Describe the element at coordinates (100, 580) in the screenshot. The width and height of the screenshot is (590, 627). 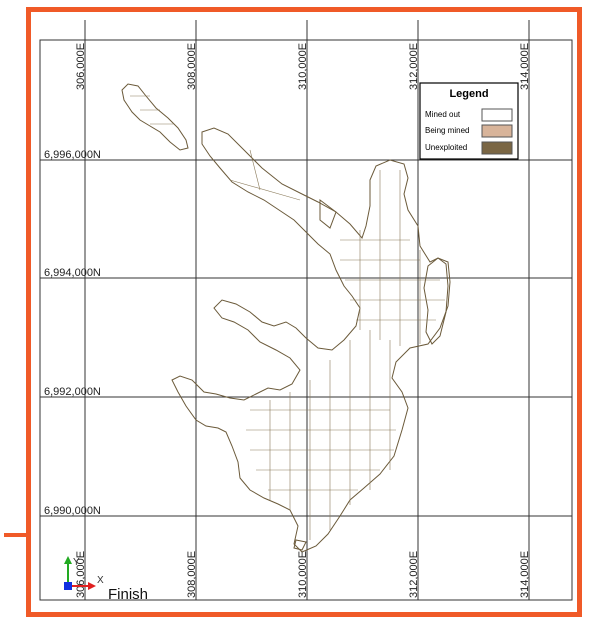
I see `axis-x-label: X` at that location.